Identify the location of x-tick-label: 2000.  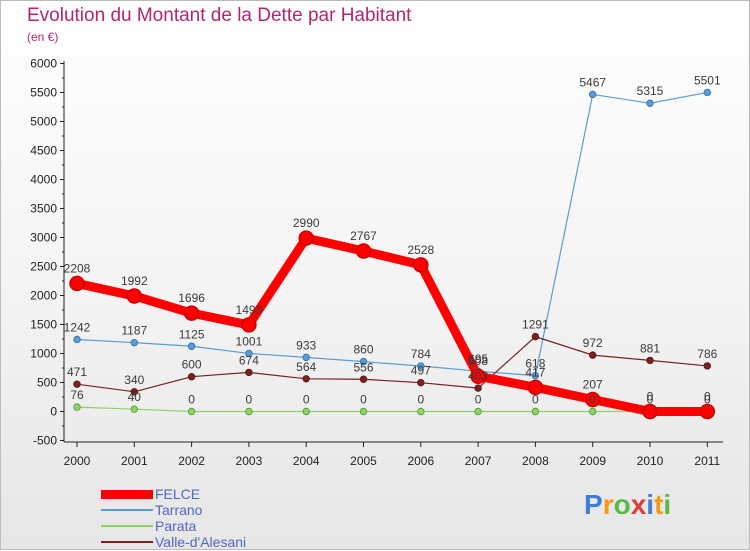
(77, 461).